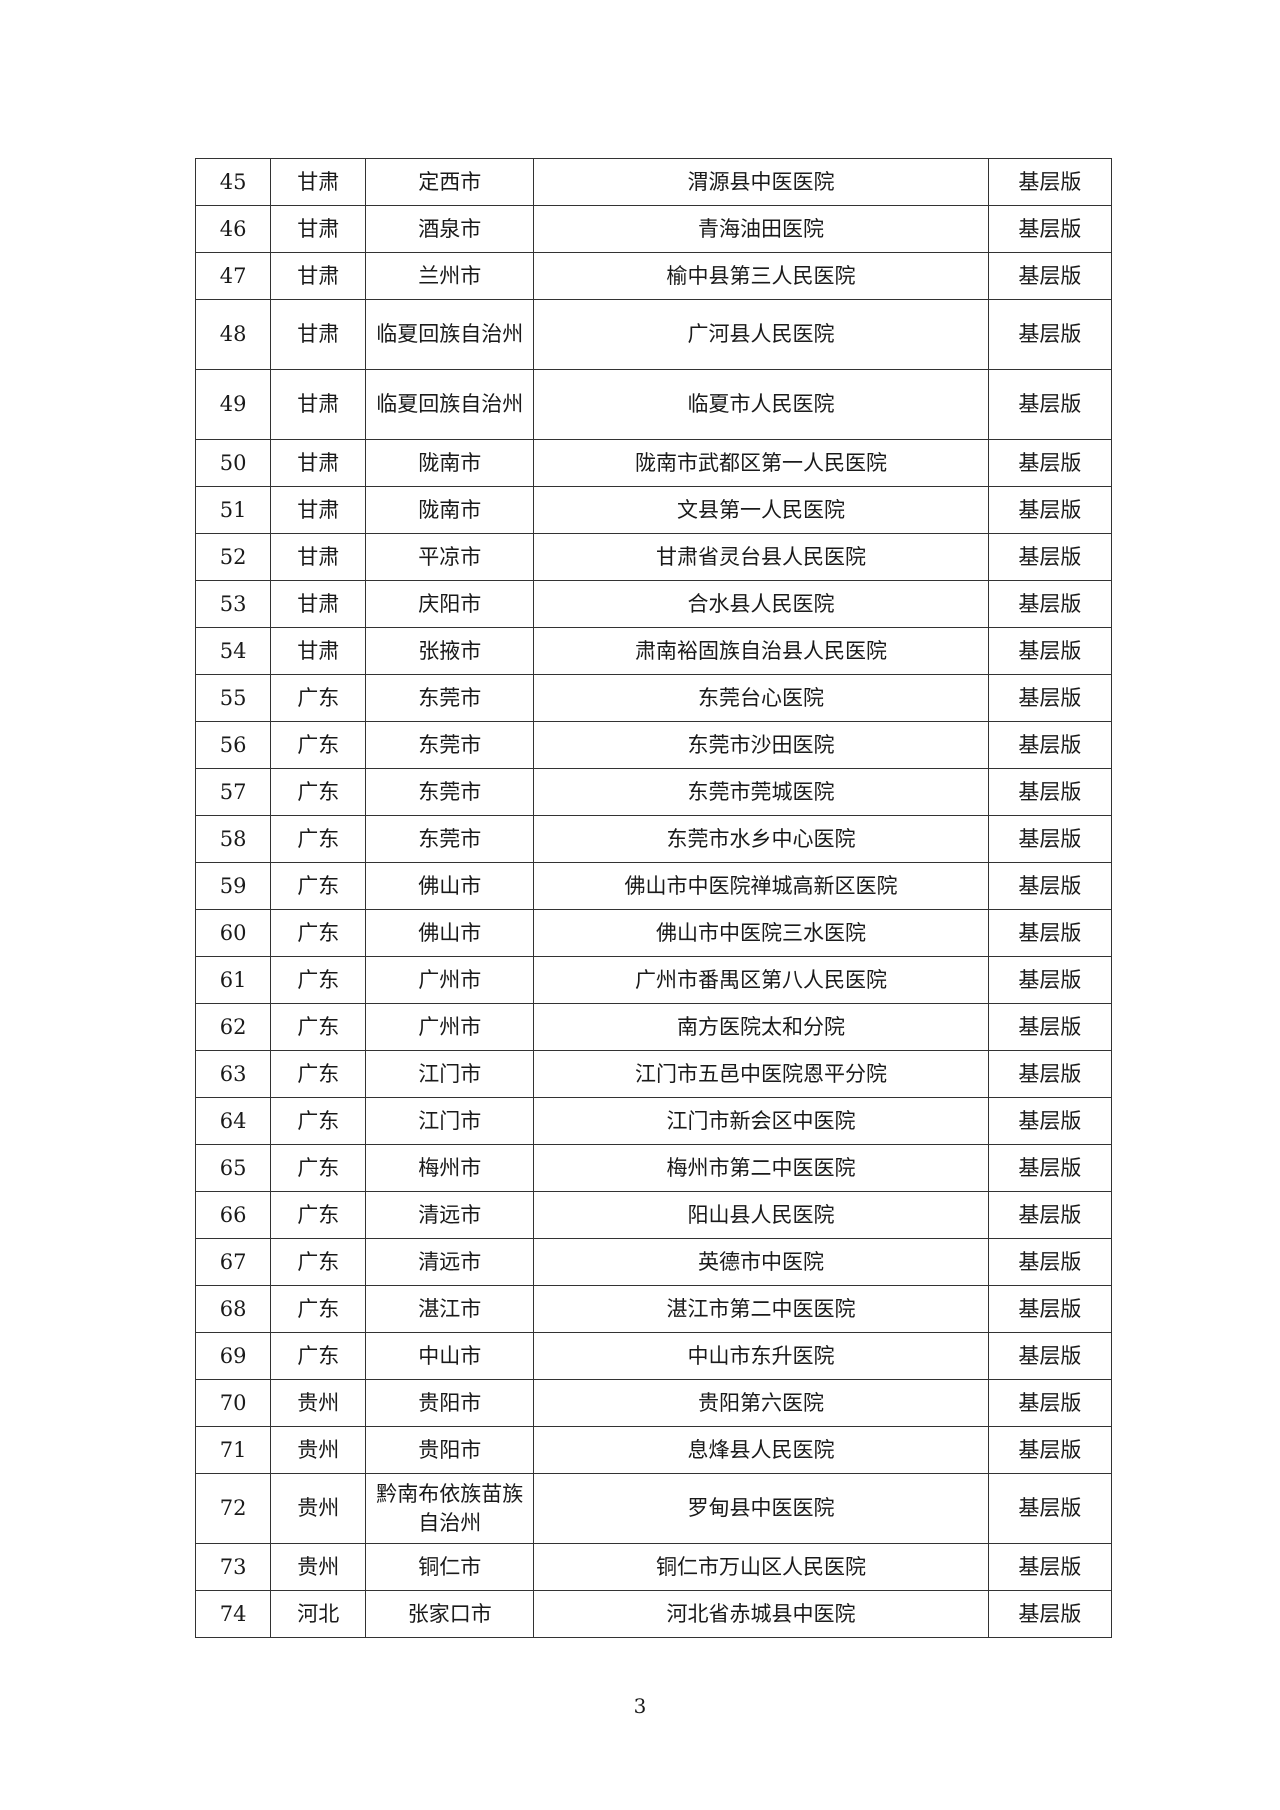 This screenshot has height=1810, width=1280. I want to click on hospital-name-cell: 江门市五邑中医院恩平分院, so click(761, 1074).